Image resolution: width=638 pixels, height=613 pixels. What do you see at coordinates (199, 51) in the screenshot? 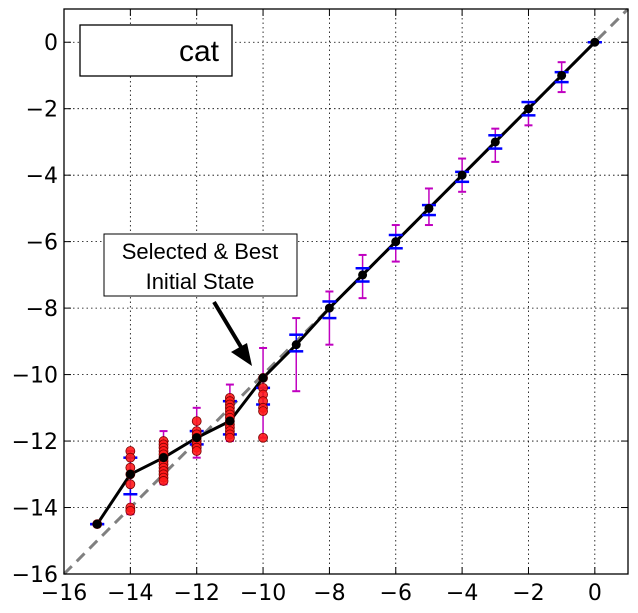
I see `legend-label: cat` at bounding box center [199, 51].